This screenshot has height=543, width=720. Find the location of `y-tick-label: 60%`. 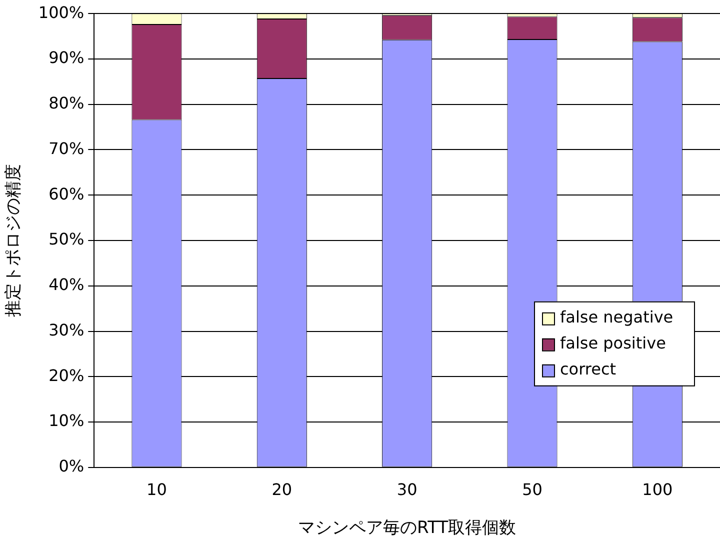

y-tick-label: 60% is located at coordinates (66, 194).